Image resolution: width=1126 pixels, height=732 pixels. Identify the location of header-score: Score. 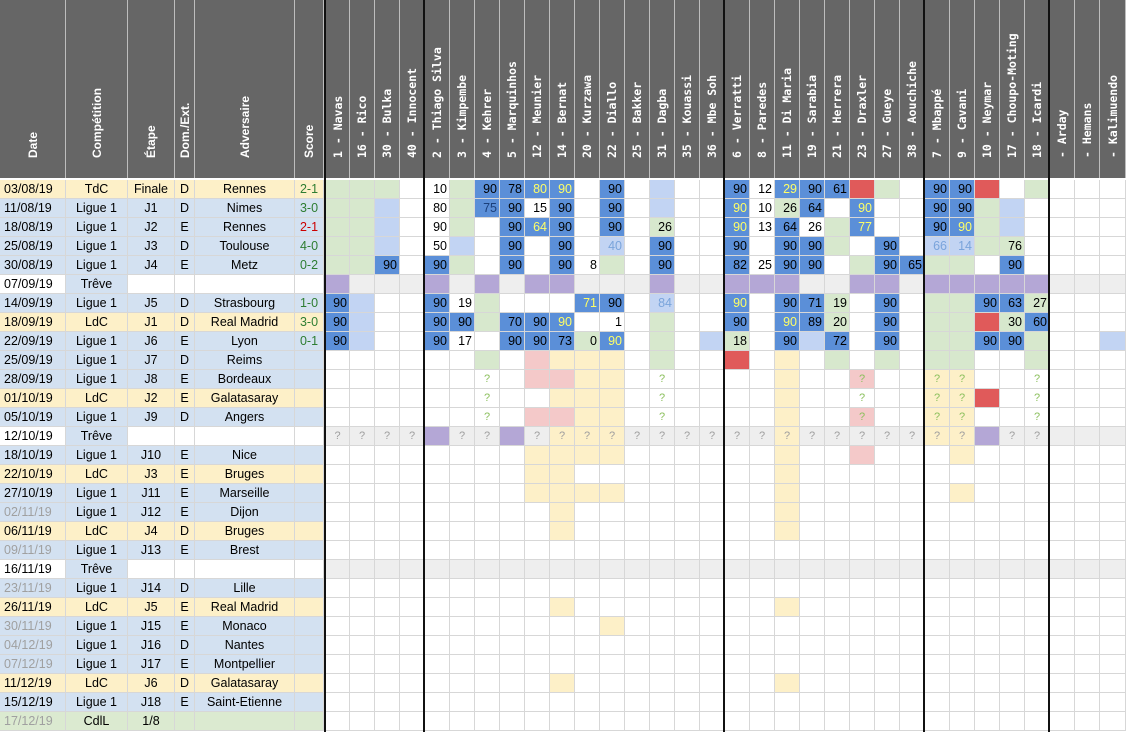
(309, 89).